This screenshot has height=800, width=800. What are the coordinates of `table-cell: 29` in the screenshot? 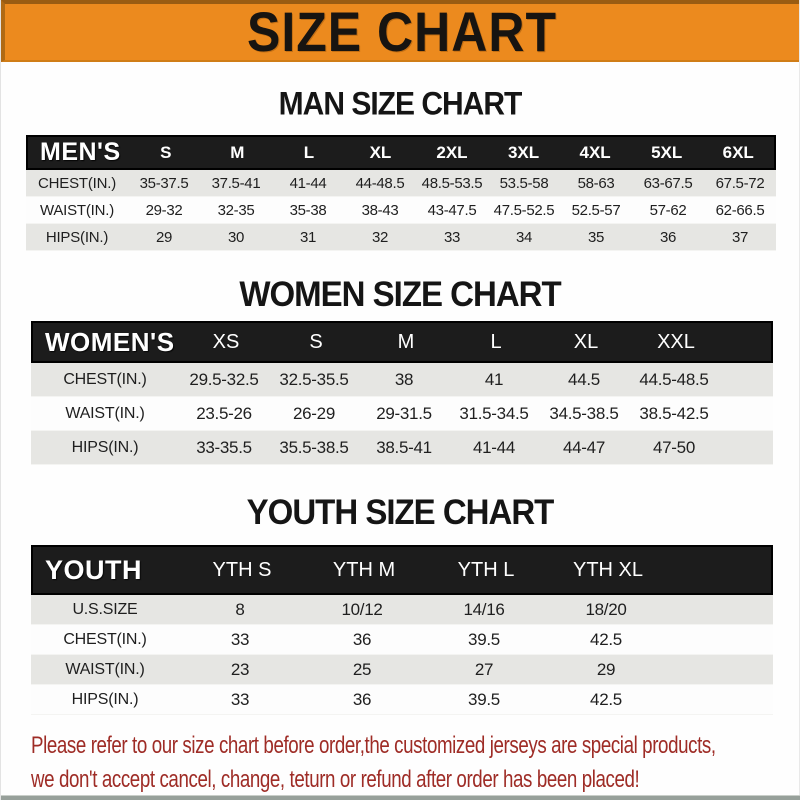 It's located at (164, 237).